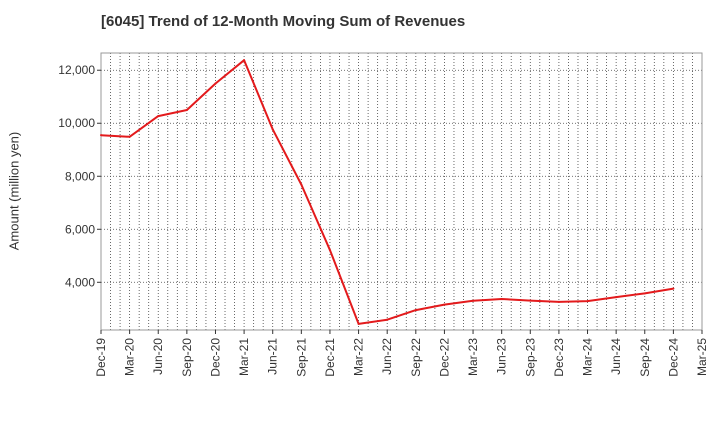 The image size is (720, 440). Describe the element at coordinates (80, 229) in the screenshot. I see `y-tick-label: 6,000` at that location.